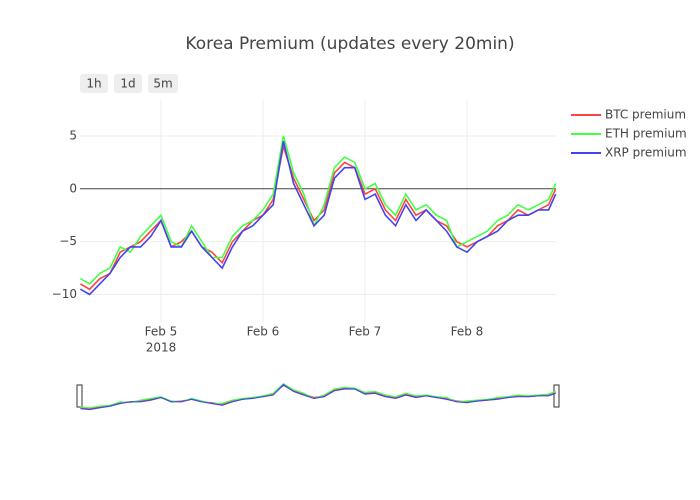 The image size is (700, 500). What do you see at coordinates (645, 115) in the screenshot?
I see `legend-label: BTC premium` at bounding box center [645, 115].